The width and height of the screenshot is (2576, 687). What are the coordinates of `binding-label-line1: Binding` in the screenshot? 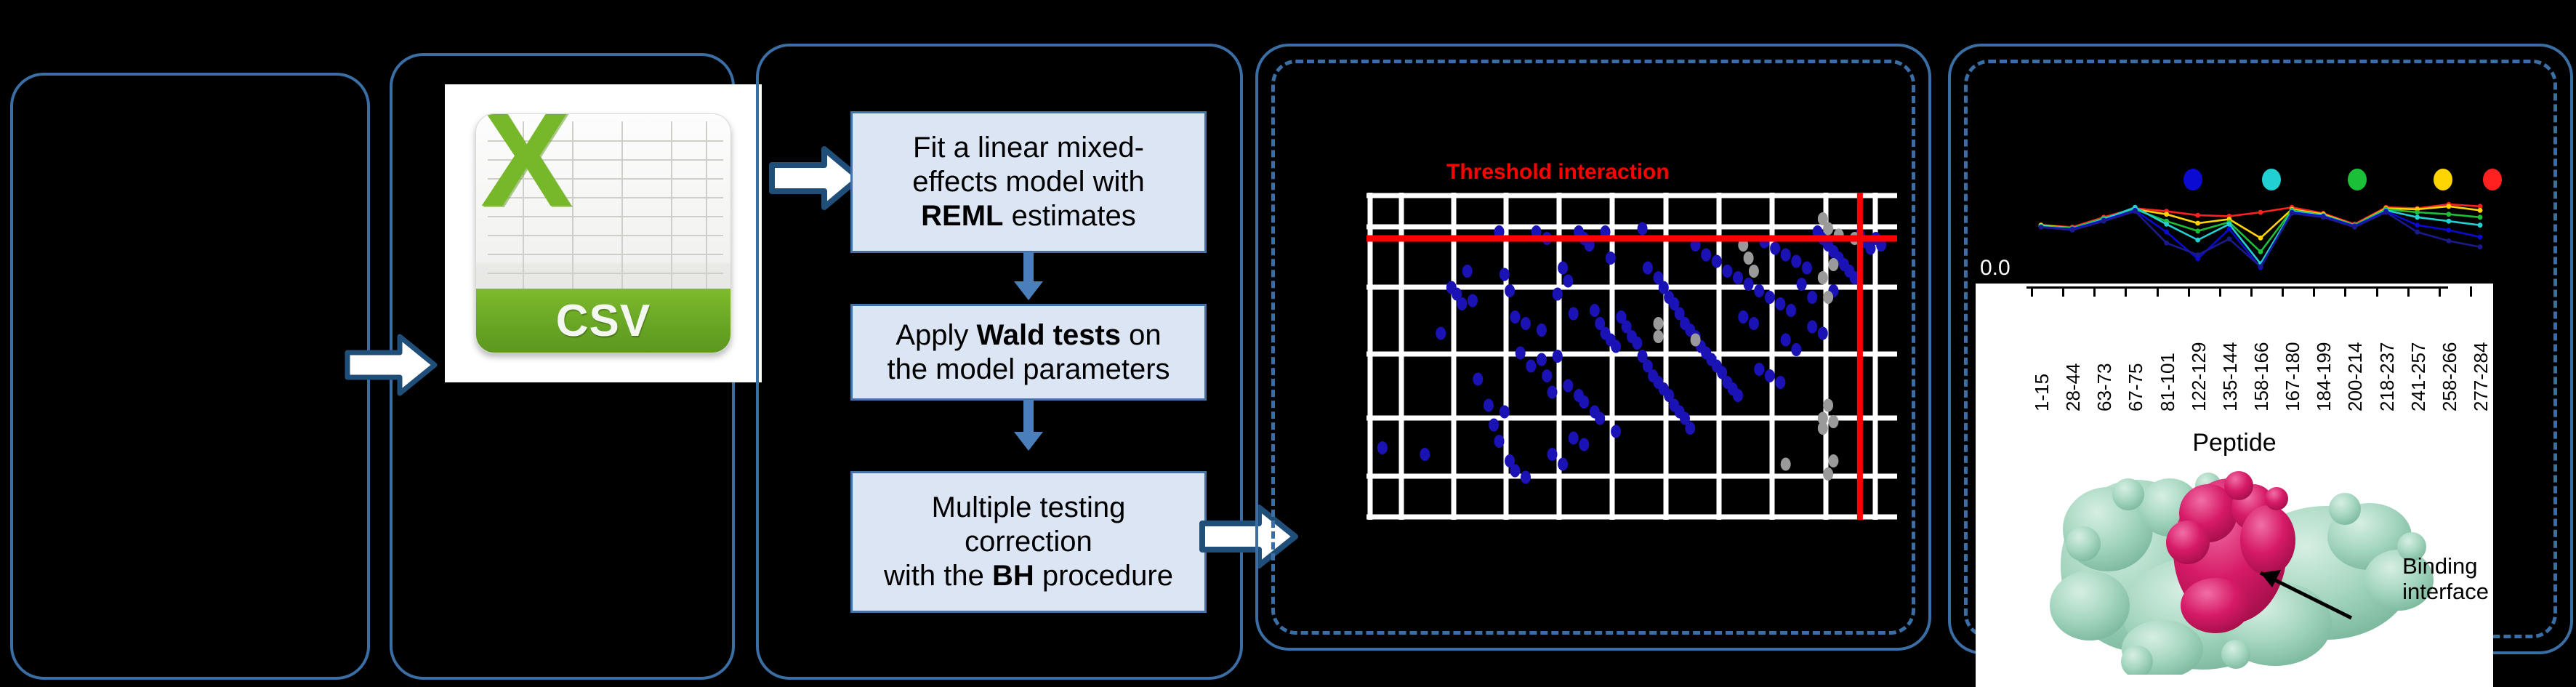 It's located at (2440, 566).